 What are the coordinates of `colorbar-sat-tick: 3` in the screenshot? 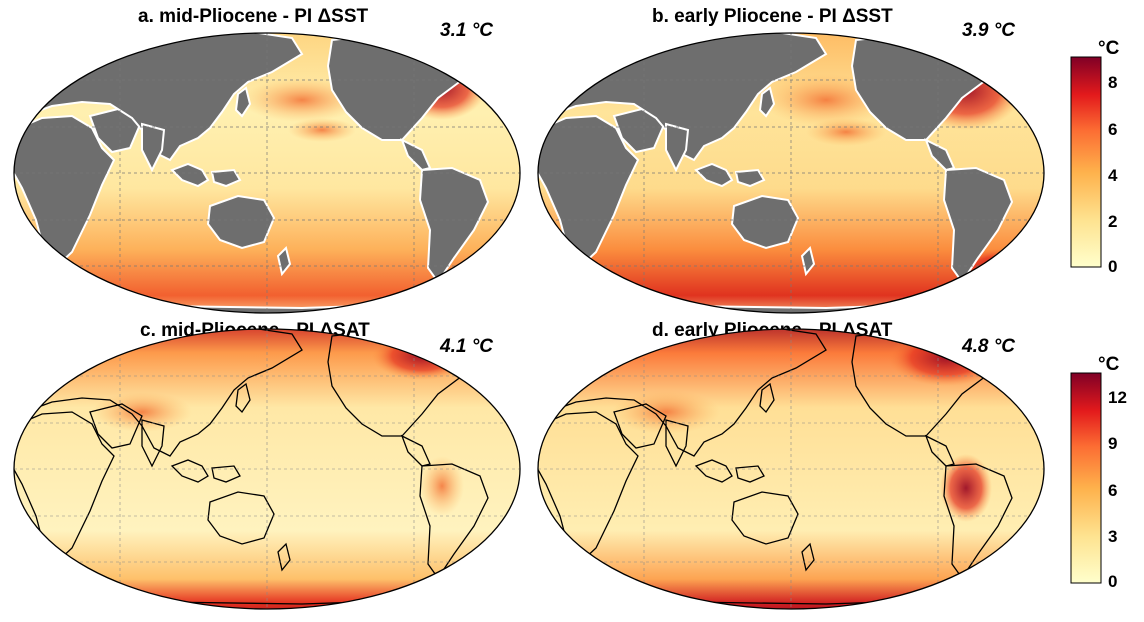 It's located at (1113, 536).